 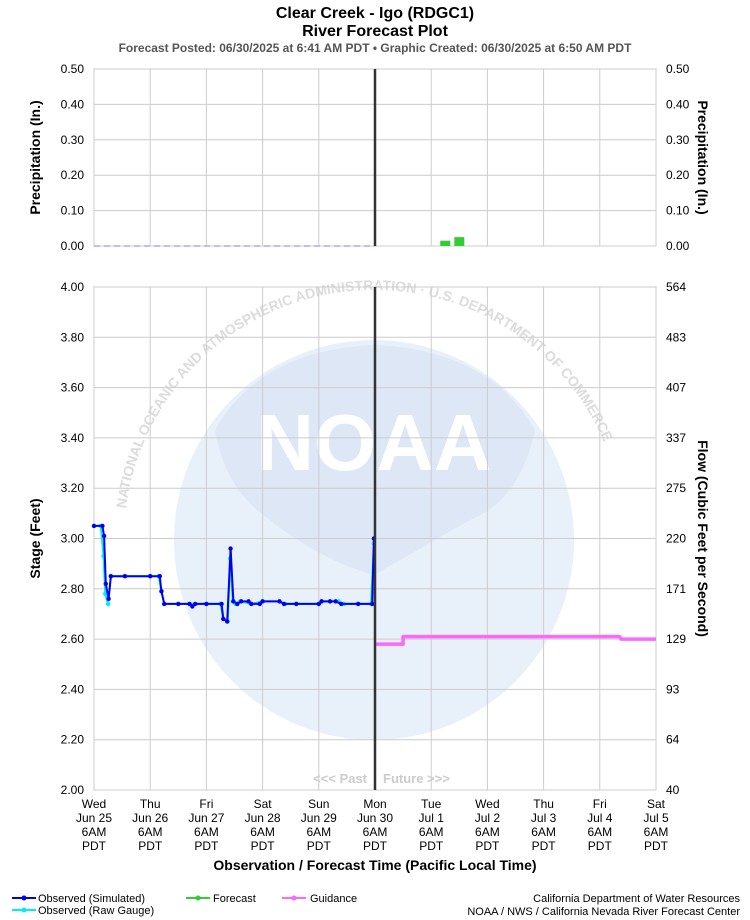 I want to click on x-tick-date: Jun 25, so click(x=94, y=818).